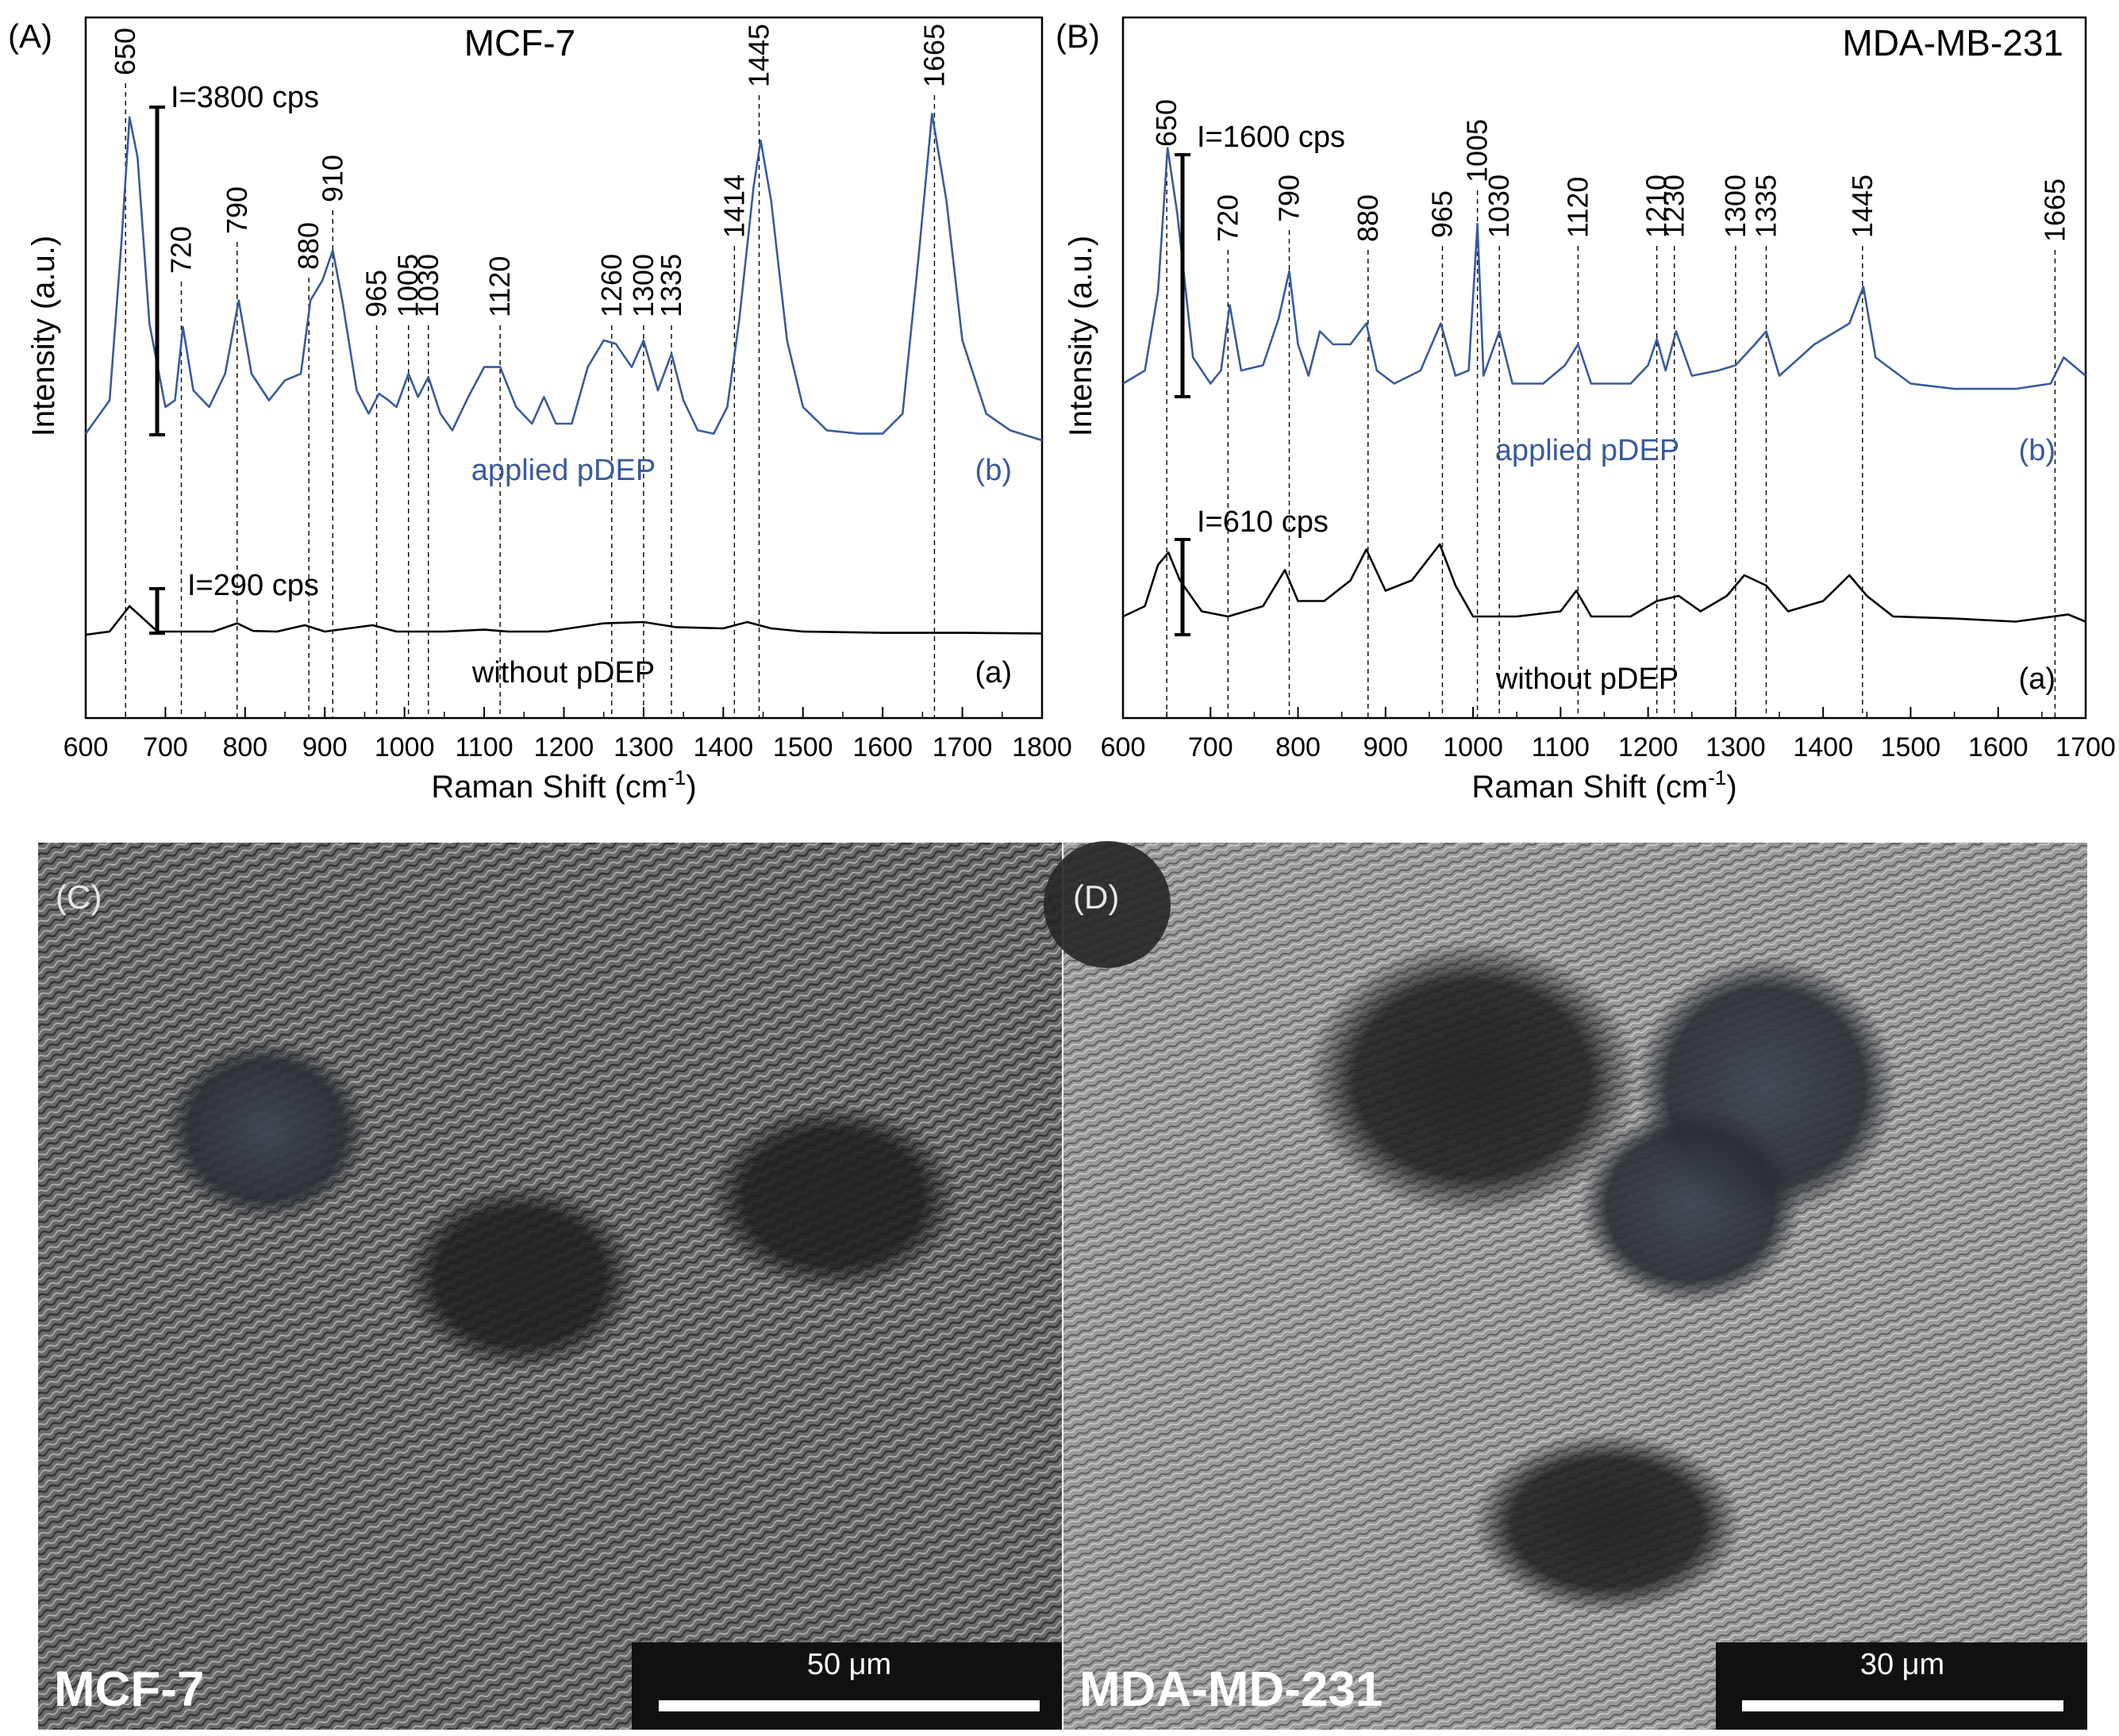 This screenshot has height=1736, width=2119. I want to click on scale-bar-label: 30 μm, so click(1902, 1664).